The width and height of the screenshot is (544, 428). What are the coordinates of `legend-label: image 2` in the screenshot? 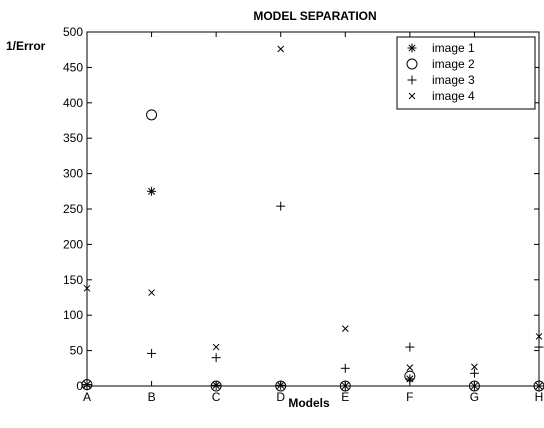 It's located at (453, 64).